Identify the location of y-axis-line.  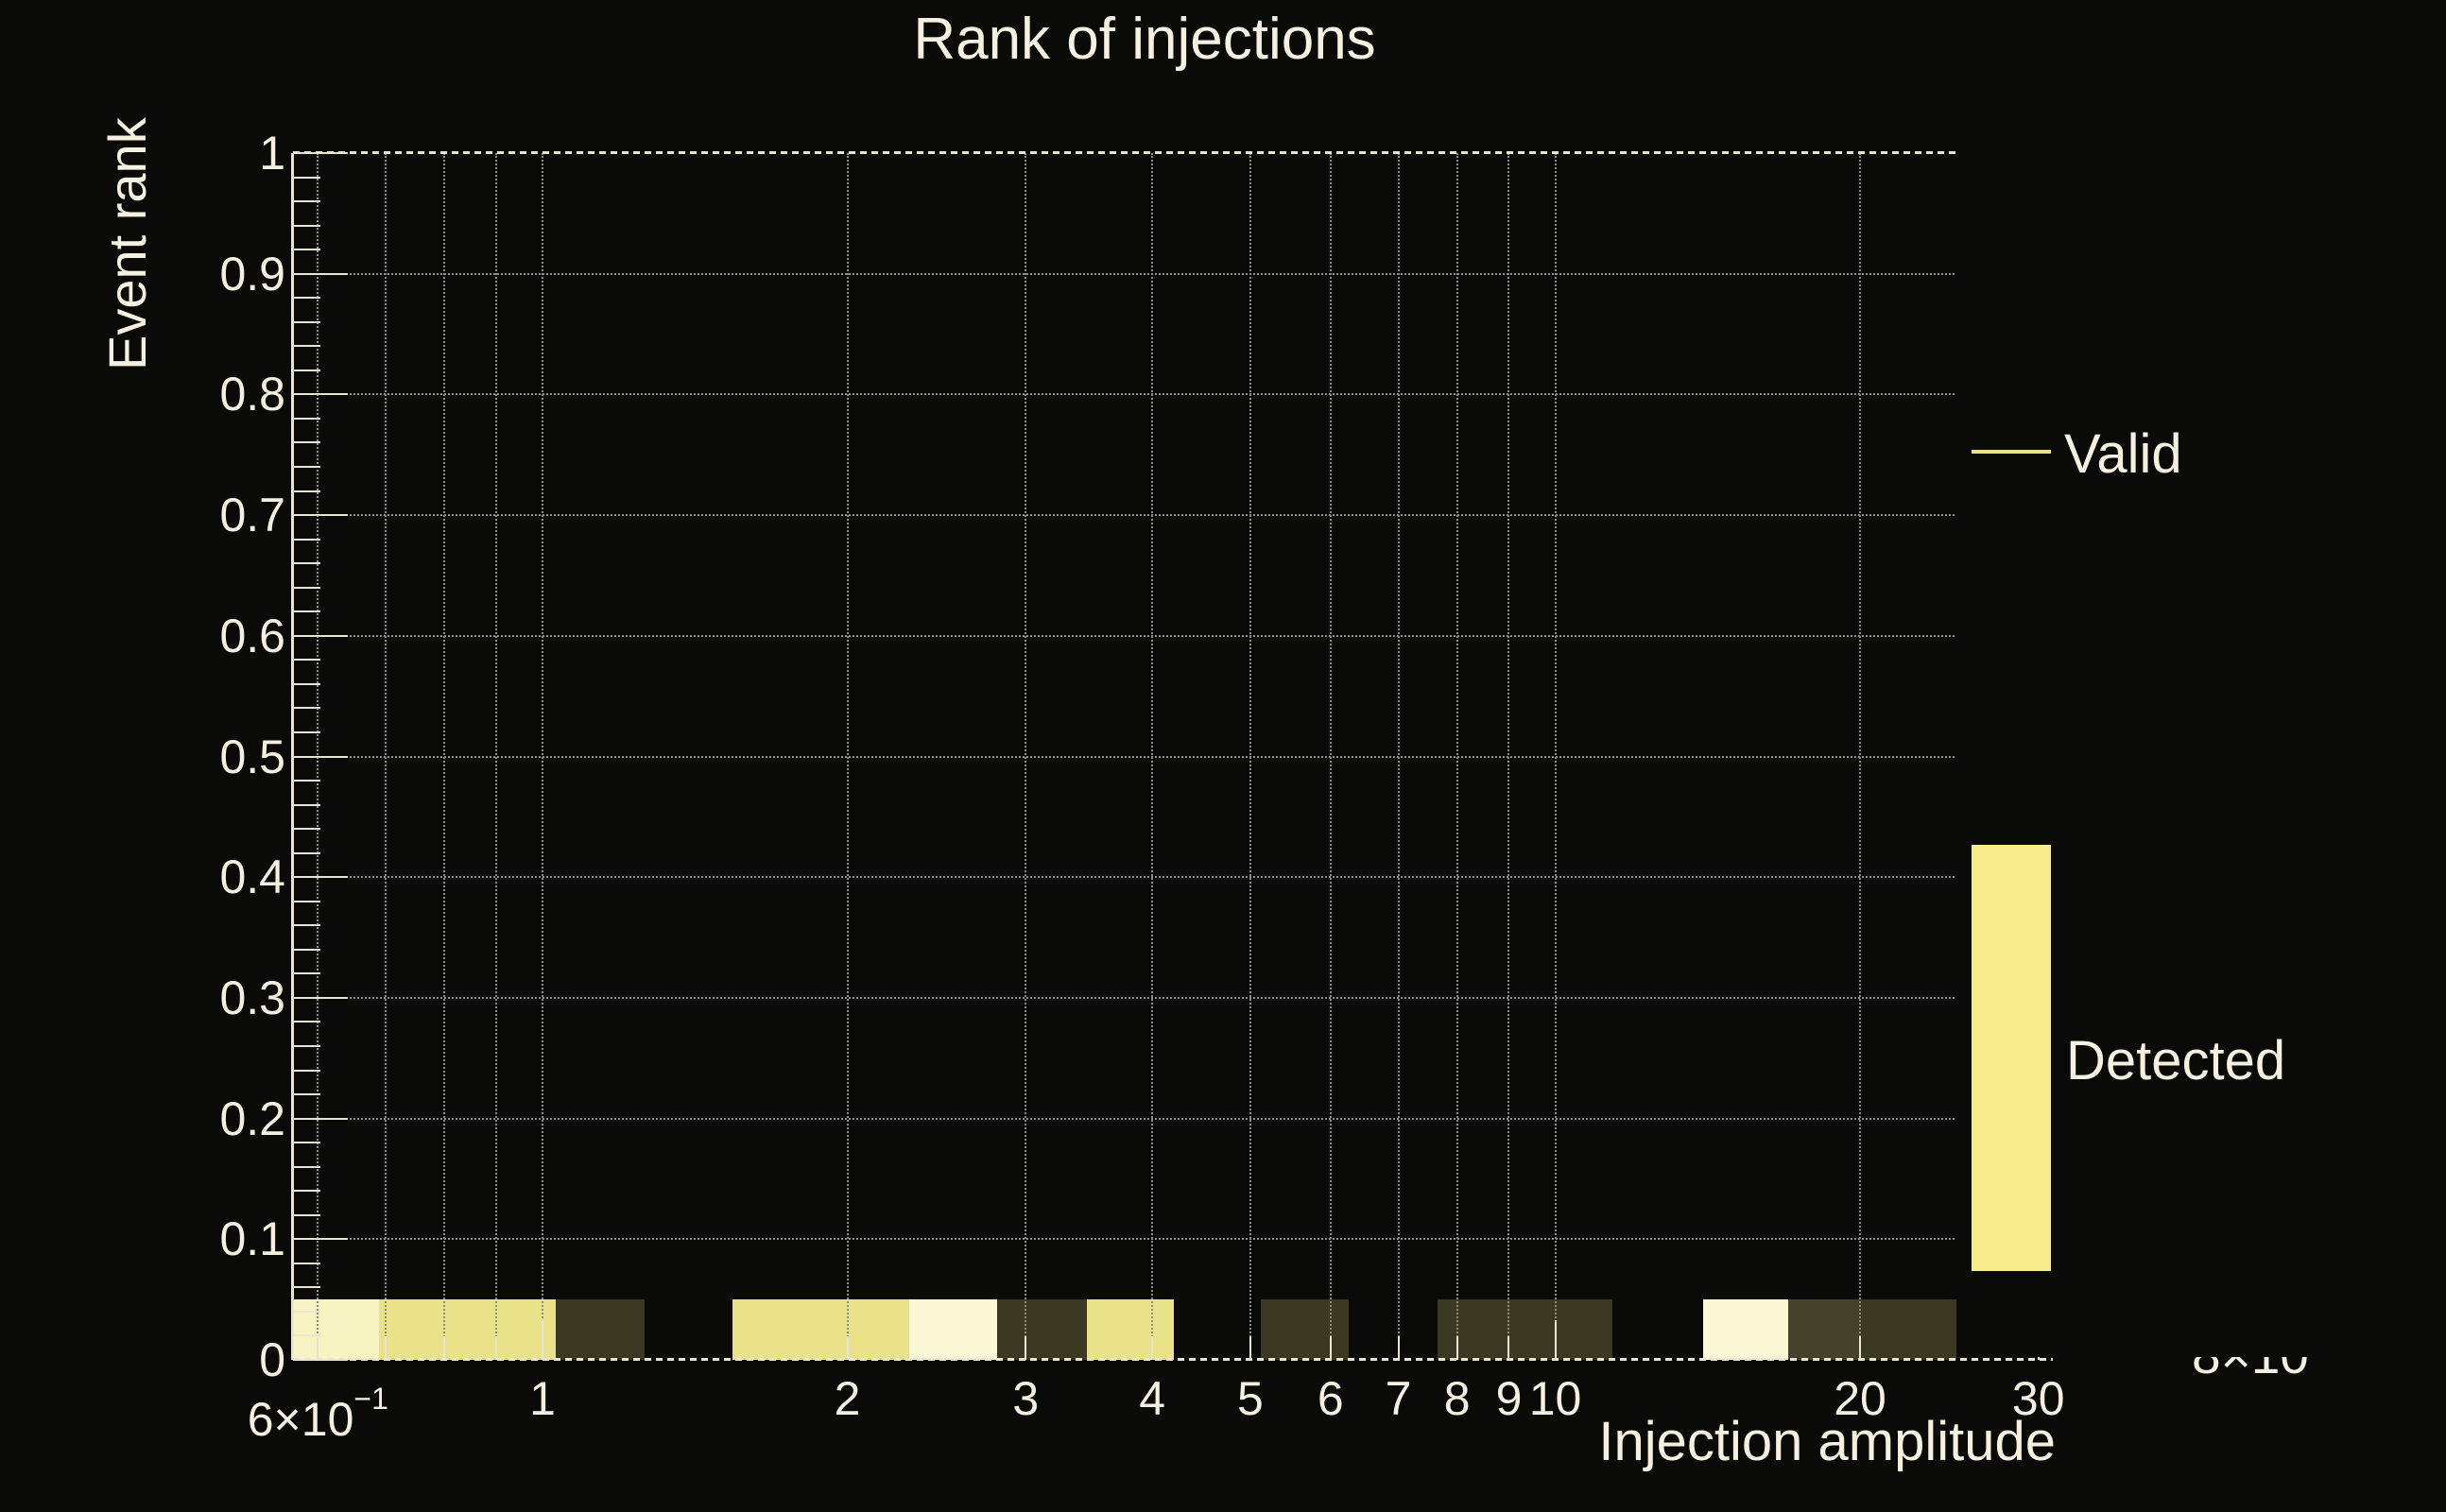
(292, 756).